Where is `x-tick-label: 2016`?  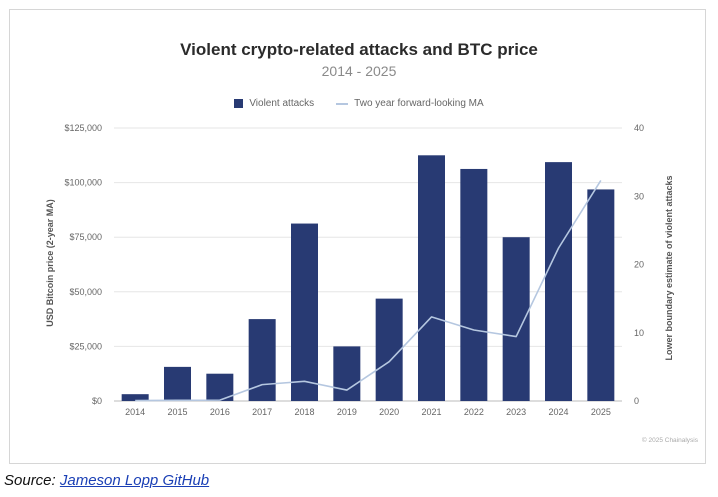 x-tick-label: 2016 is located at coordinates (220, 412).